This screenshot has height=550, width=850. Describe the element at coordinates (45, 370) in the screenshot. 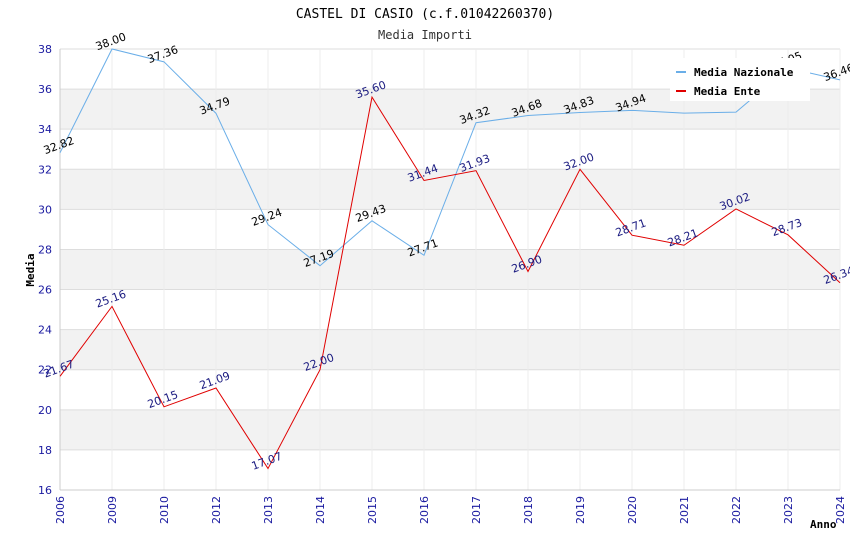

I see `y-tick-label: 22` at that location.